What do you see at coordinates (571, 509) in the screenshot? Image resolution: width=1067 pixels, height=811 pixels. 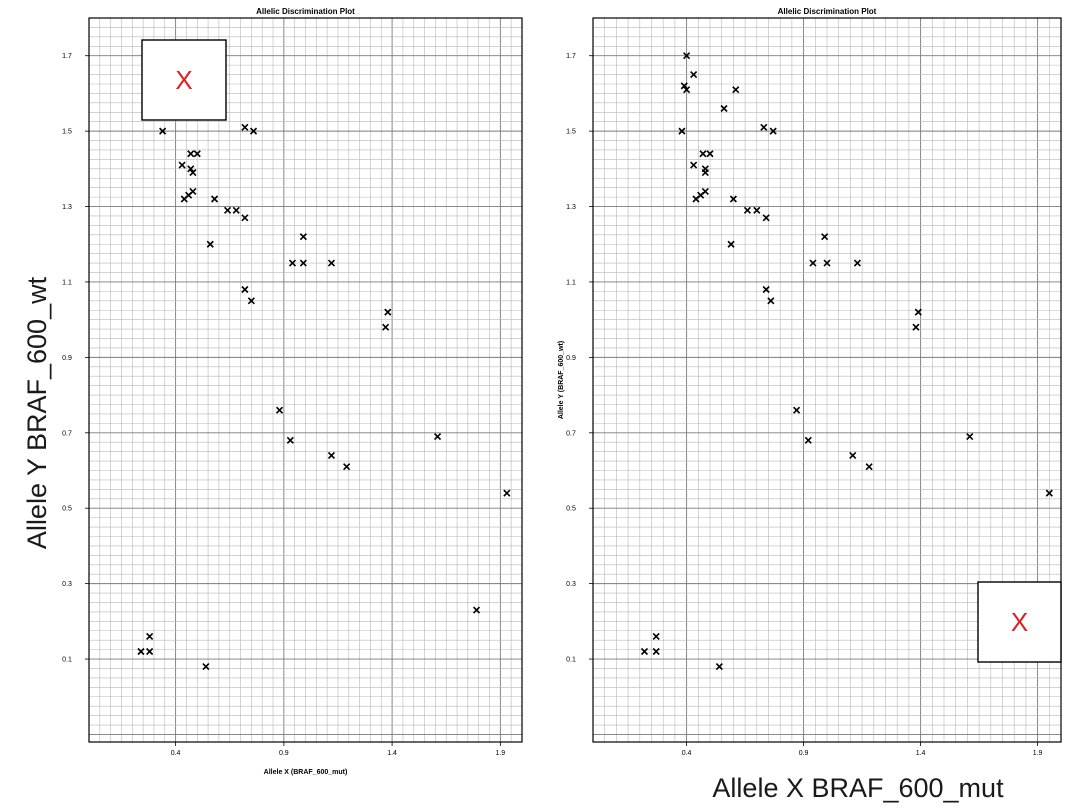 I see `y-tick-label: 0.5` at bounding box center [571, 509].